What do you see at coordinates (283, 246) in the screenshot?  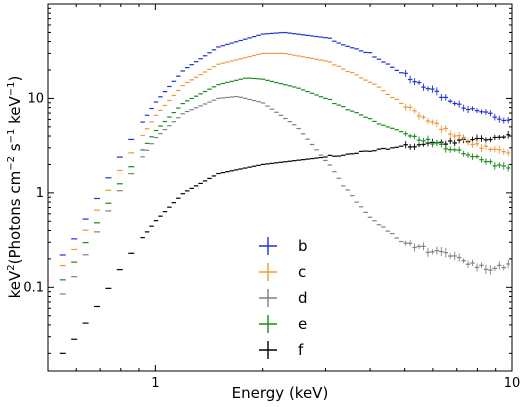 I see `legend-item-b: b` at bounding box center [283, 246].